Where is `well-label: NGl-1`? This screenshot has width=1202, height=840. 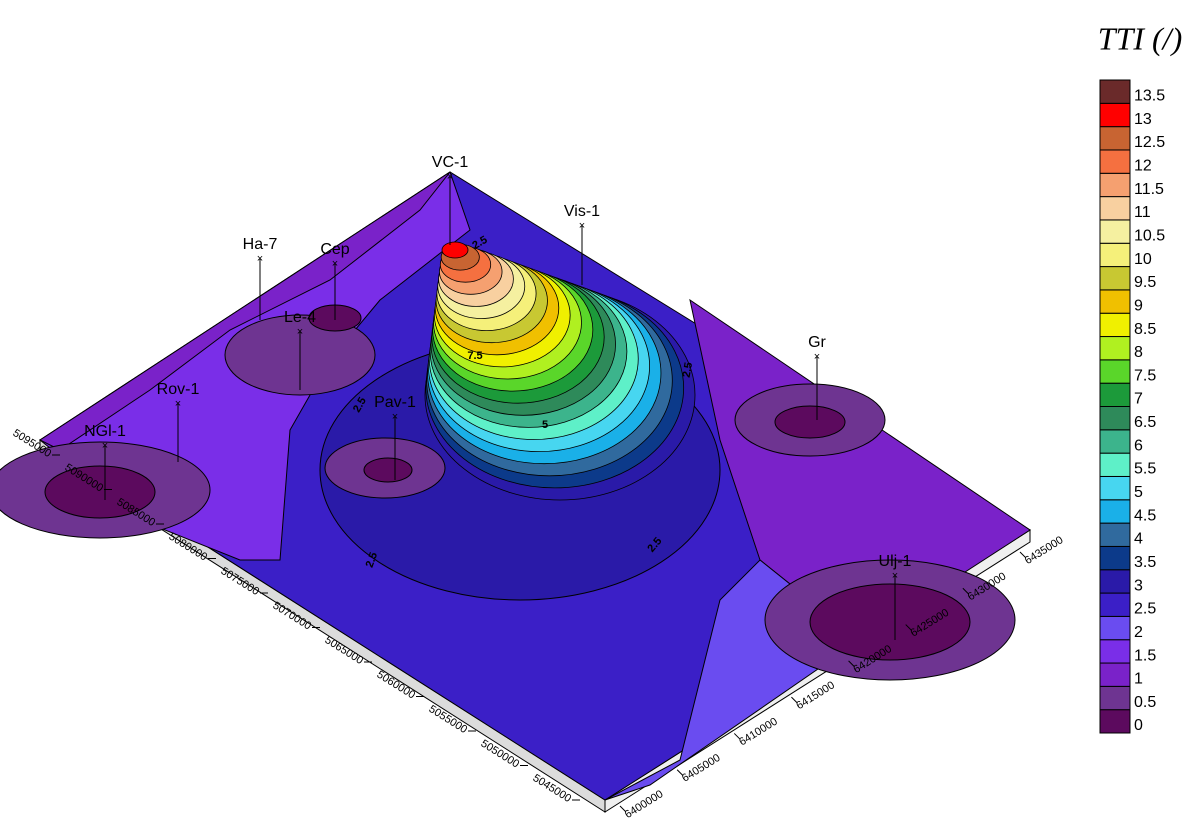 well-label: NGl-1 is located at coordinates (105, 431).